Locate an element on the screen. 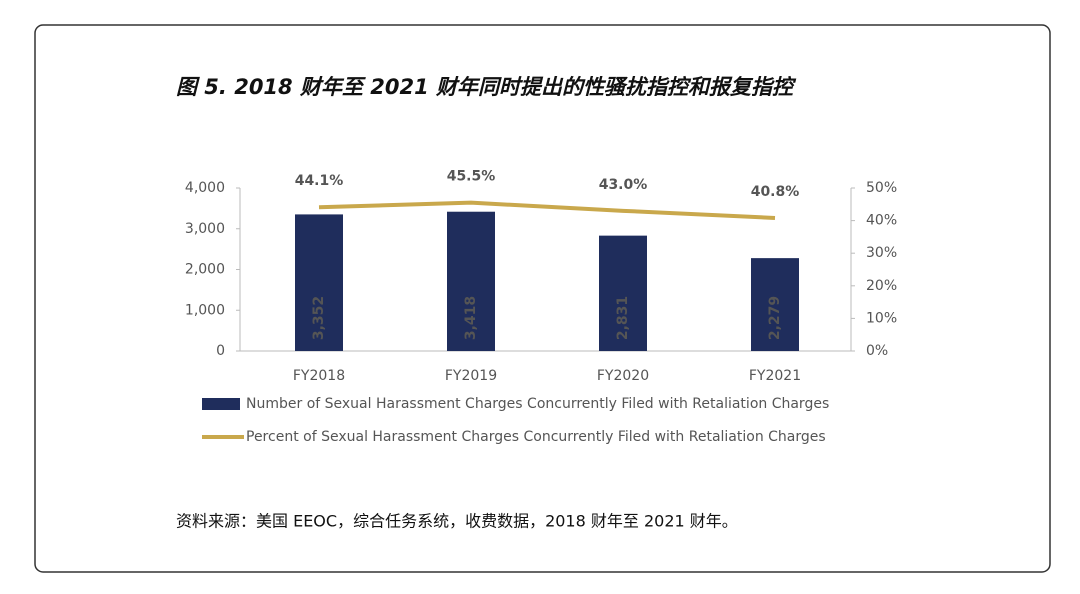 This screenshot has height=594, width=1080. legend-swatch is located at coordinates (221, 404).